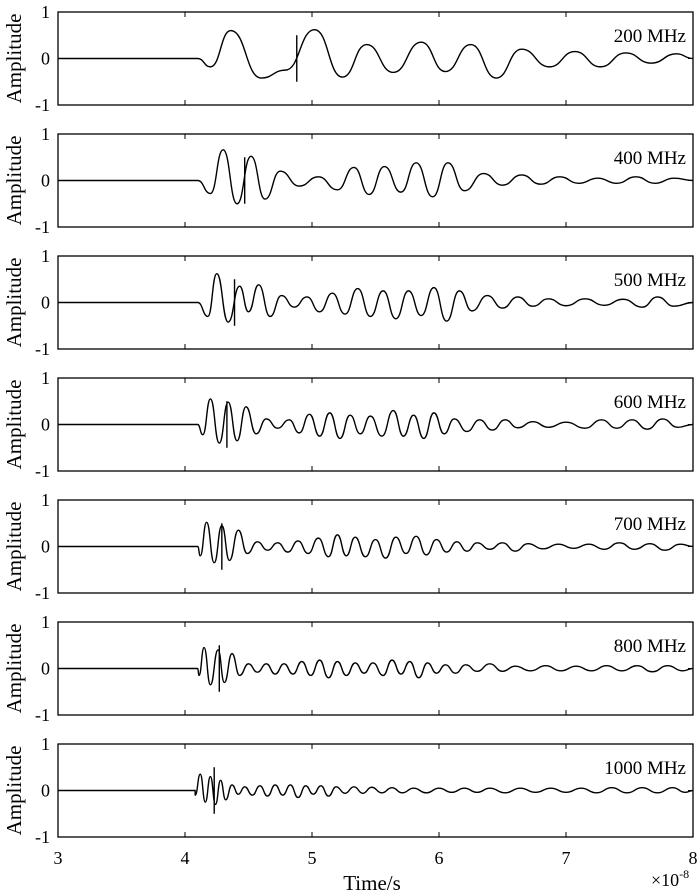 Image resolution: width=700 pixels, height=896 pixels. I want to click on panel-1000mhz: -1 0 1 Amplitude 1000 MHz, so click(348, 790).